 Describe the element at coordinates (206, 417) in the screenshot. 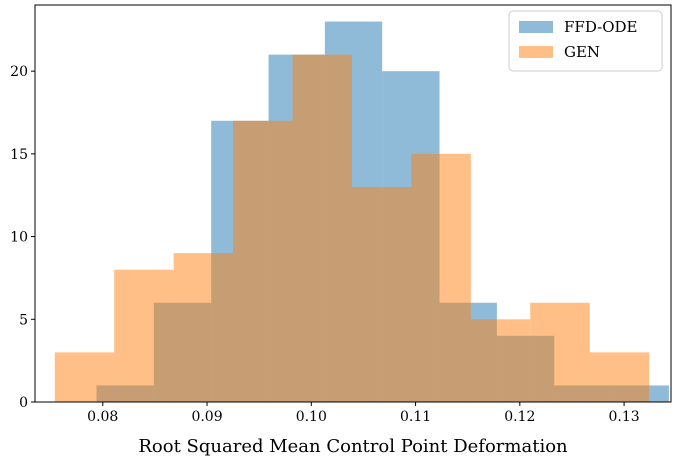

I see `x-tick-label: 0.09` at that location.